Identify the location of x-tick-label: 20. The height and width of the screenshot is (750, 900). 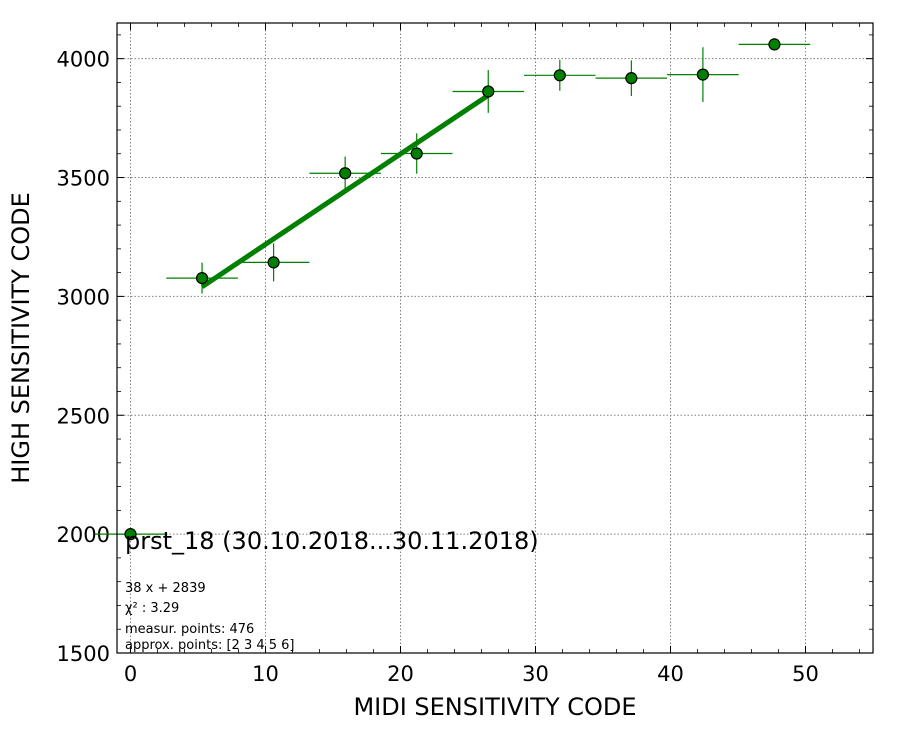
(400, 674).